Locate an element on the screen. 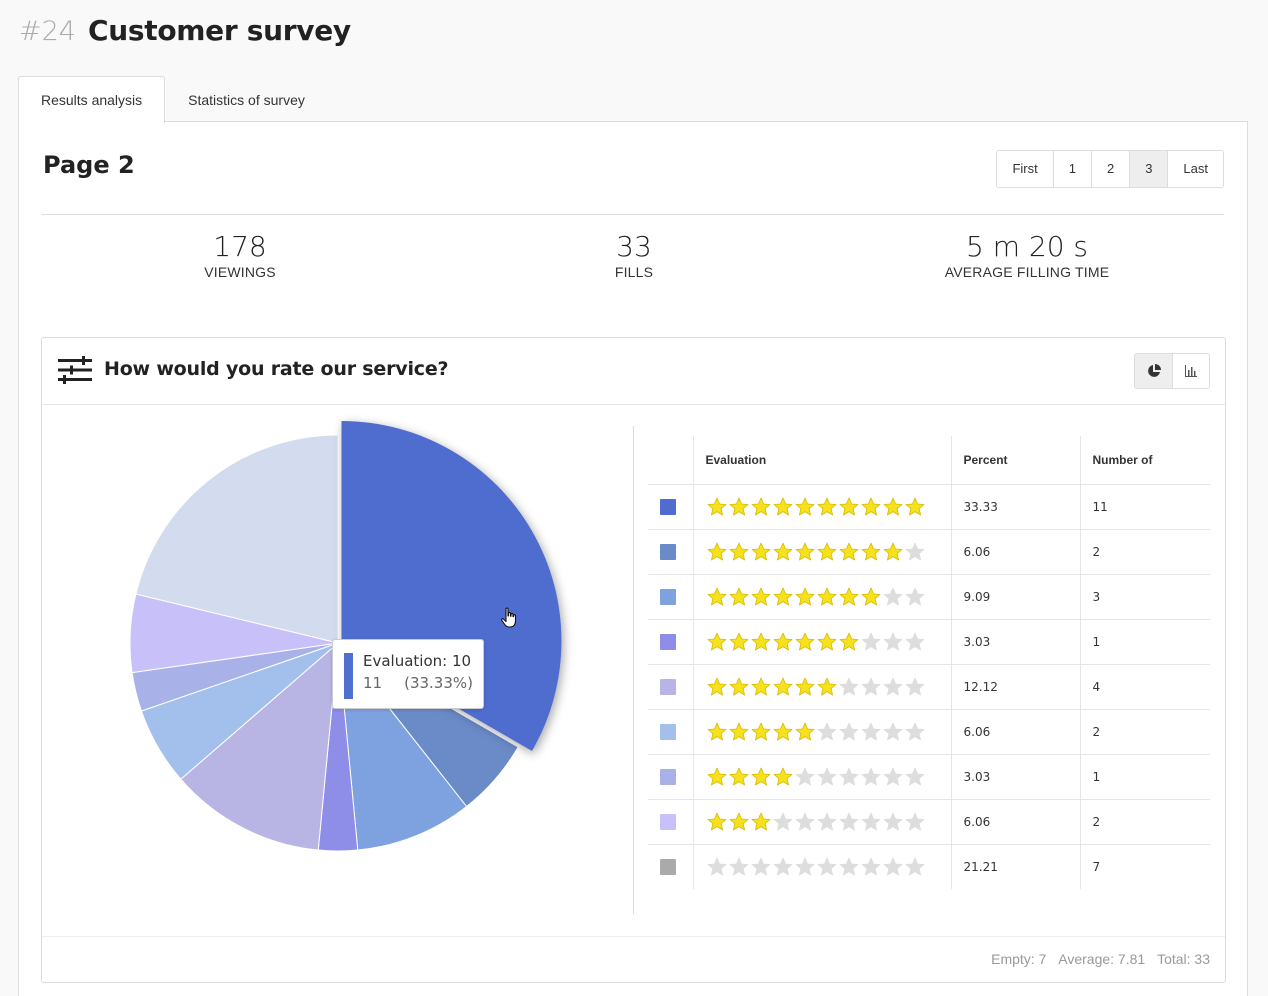  table-row: #c8c0f8 6.062 is located at coordinates (929, 822).